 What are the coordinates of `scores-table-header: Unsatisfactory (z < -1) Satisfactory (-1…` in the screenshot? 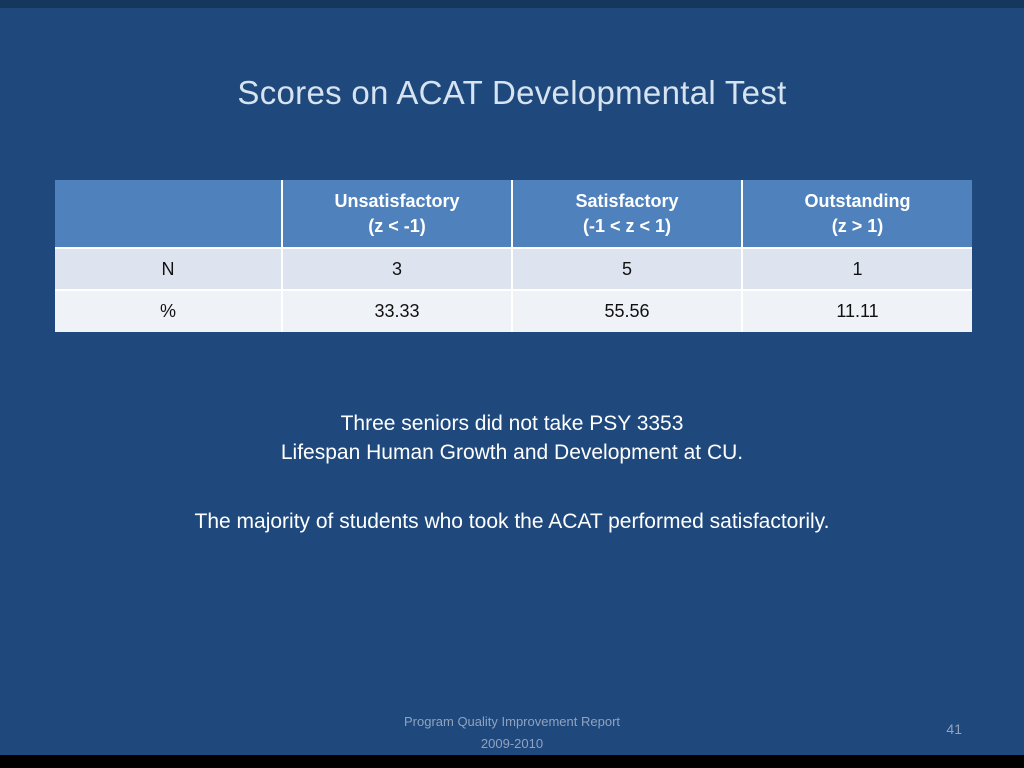 It's located at (513, 214).